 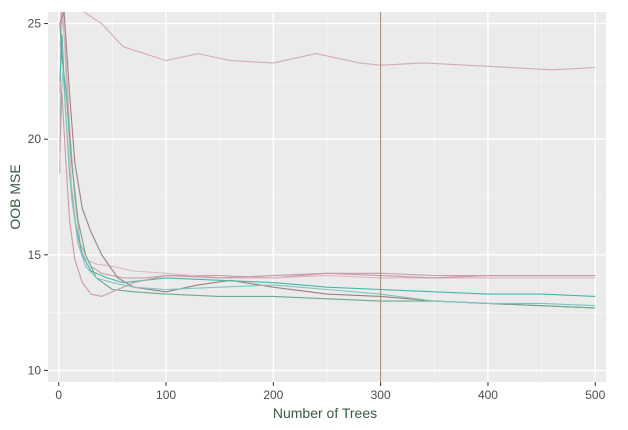 What do you see at coordinates (166, 395) in the screenshot?
I see `x-tick-label: 100` at bounding box center [166, 395].